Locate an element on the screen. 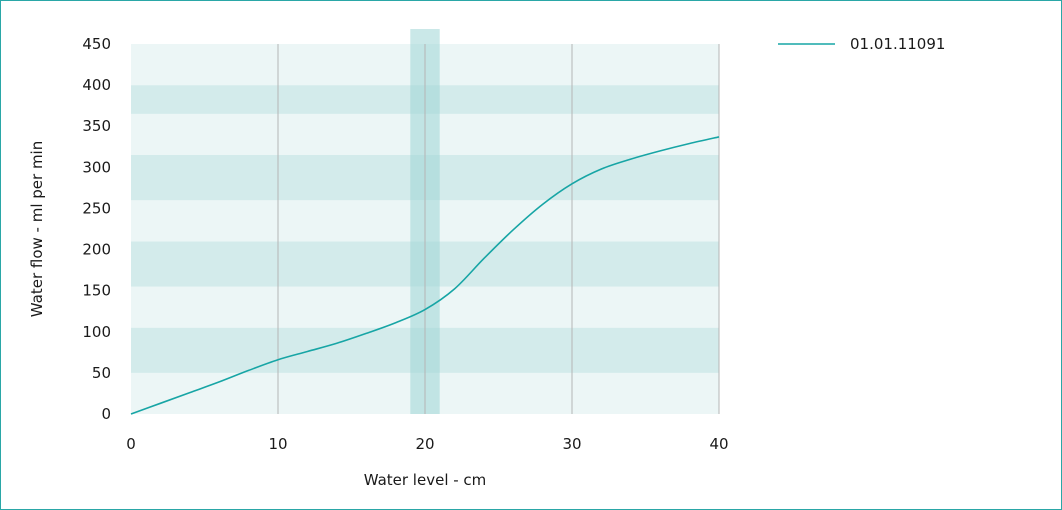 The width and height of the screenshot is (1062, 510). y-tick-label: 300 is located at coordinates (96, 167).